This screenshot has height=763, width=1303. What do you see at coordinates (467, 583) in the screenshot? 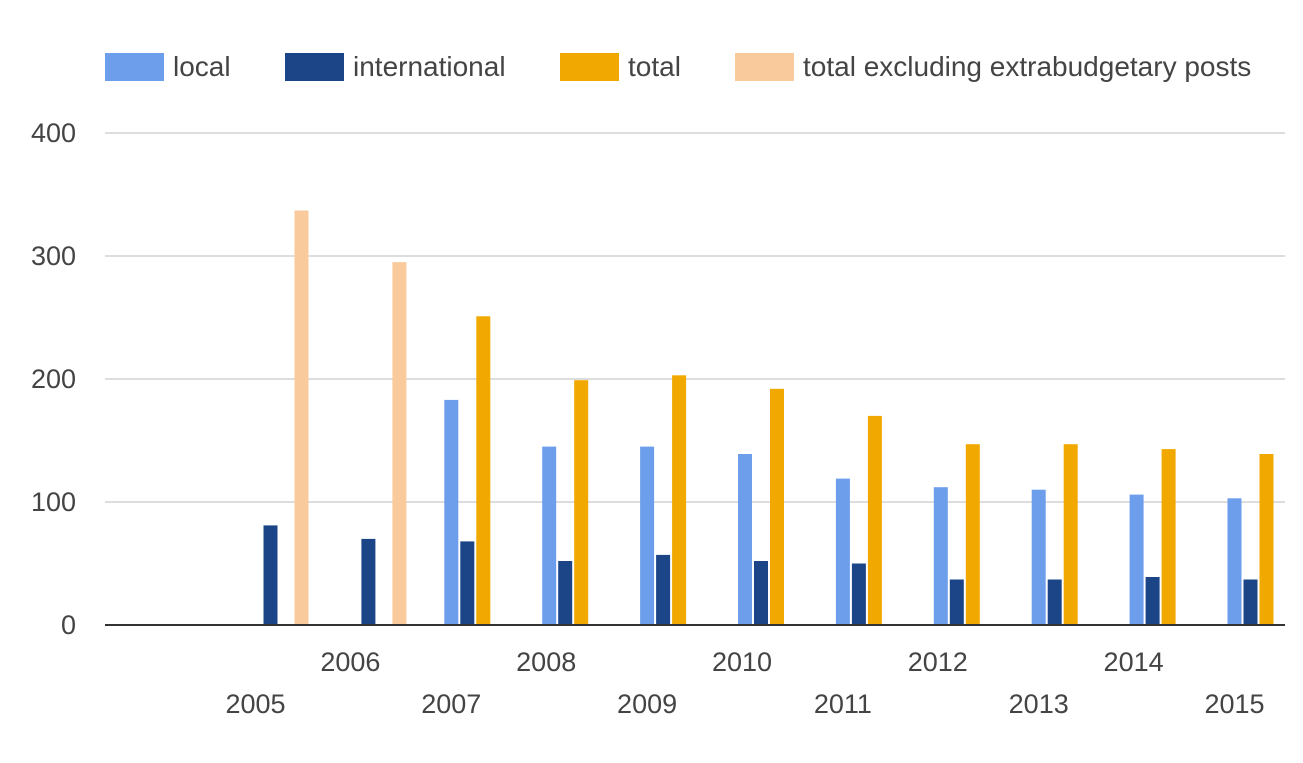
I see `bar-international-2007` at bounding box center [467, 583].